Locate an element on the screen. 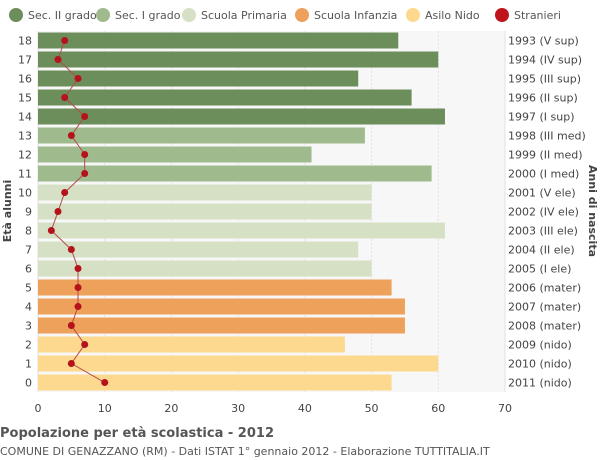 Image resolution: width=600 pixels, height=460 pixels. x-tick-10: 10 is located at coordinates (105, 408).